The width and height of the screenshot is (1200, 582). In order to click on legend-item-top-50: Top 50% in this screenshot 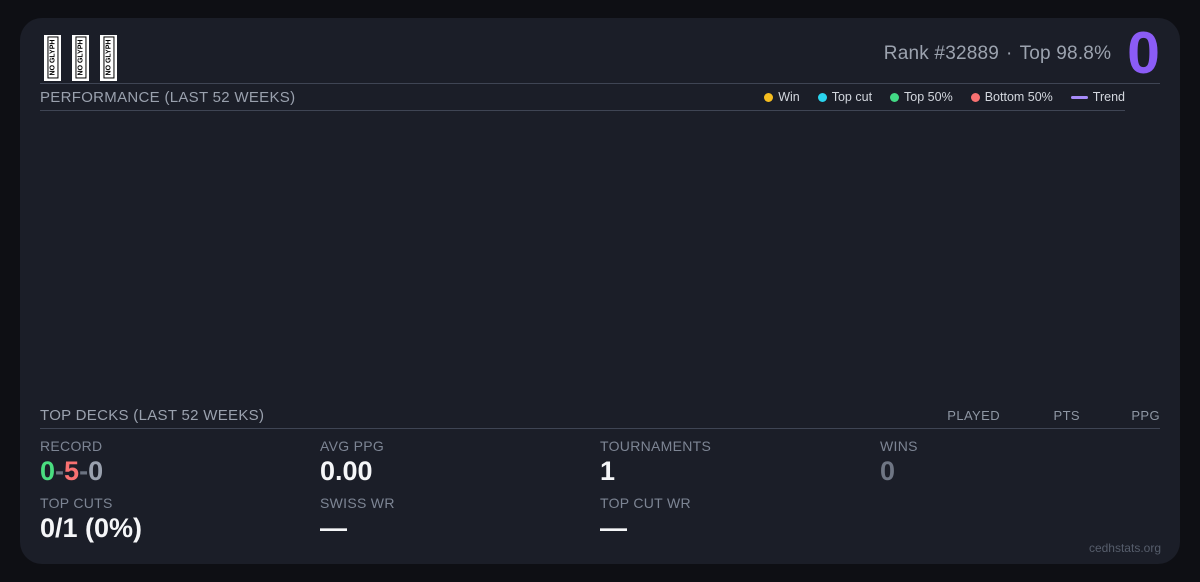, I will do `click(921, 97)`.